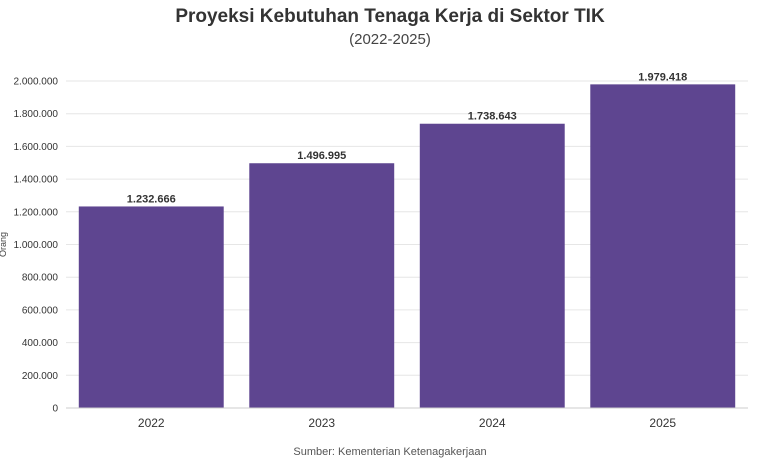  I want to click on x-tick-label: 2022, so click(151, 423).